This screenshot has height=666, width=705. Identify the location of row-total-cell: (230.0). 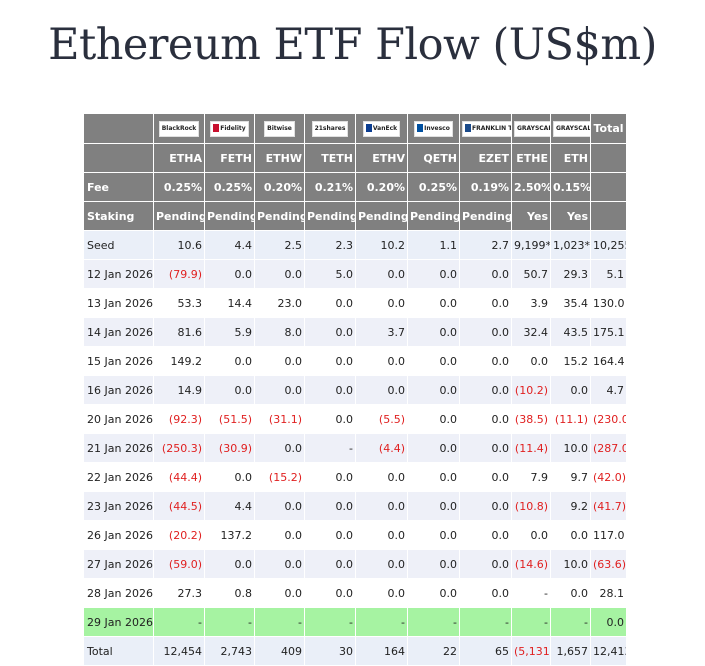
(608, 419).